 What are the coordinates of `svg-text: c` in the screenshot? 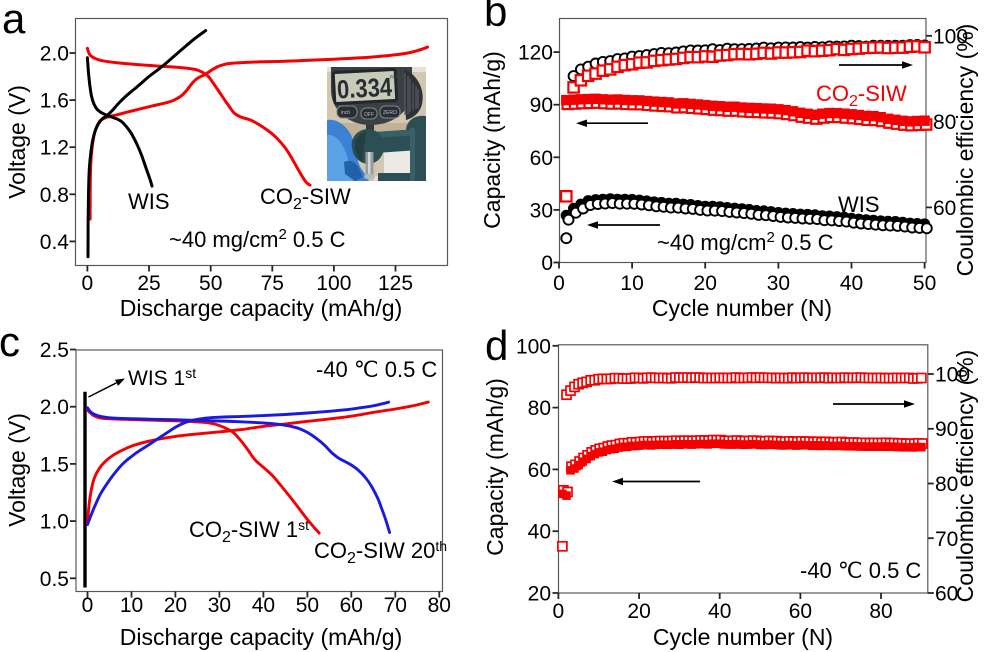 It's located at (10, 341).